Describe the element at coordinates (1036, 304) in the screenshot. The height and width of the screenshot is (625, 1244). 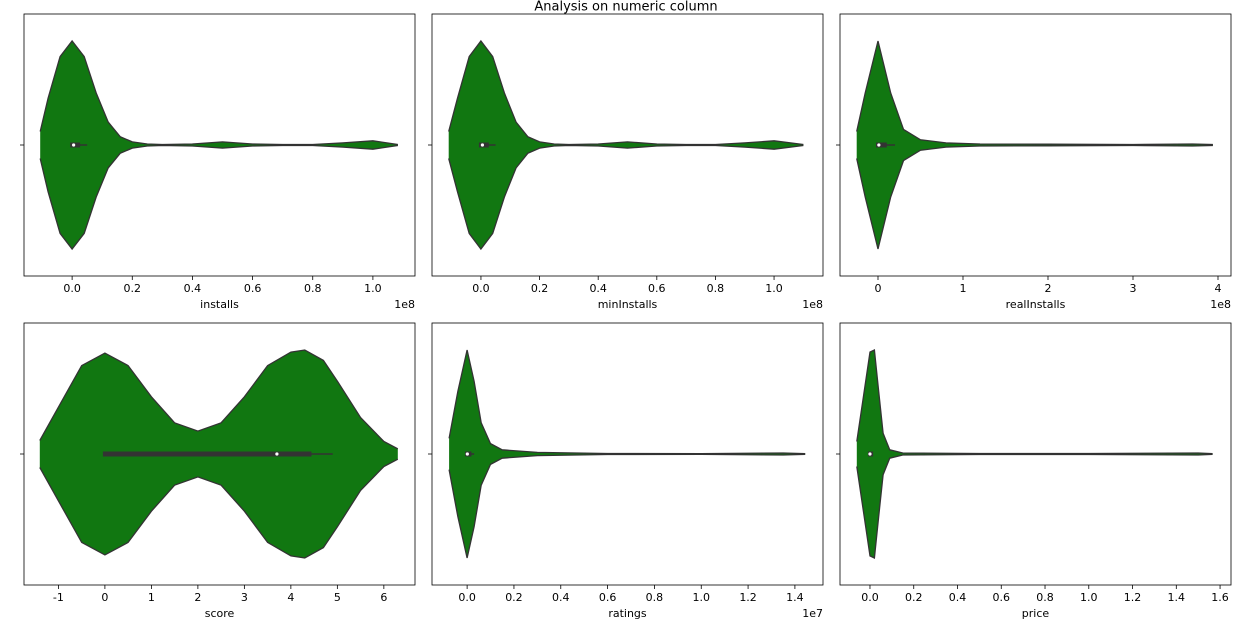
I see `x-axis-label: realInstalls` at that location.